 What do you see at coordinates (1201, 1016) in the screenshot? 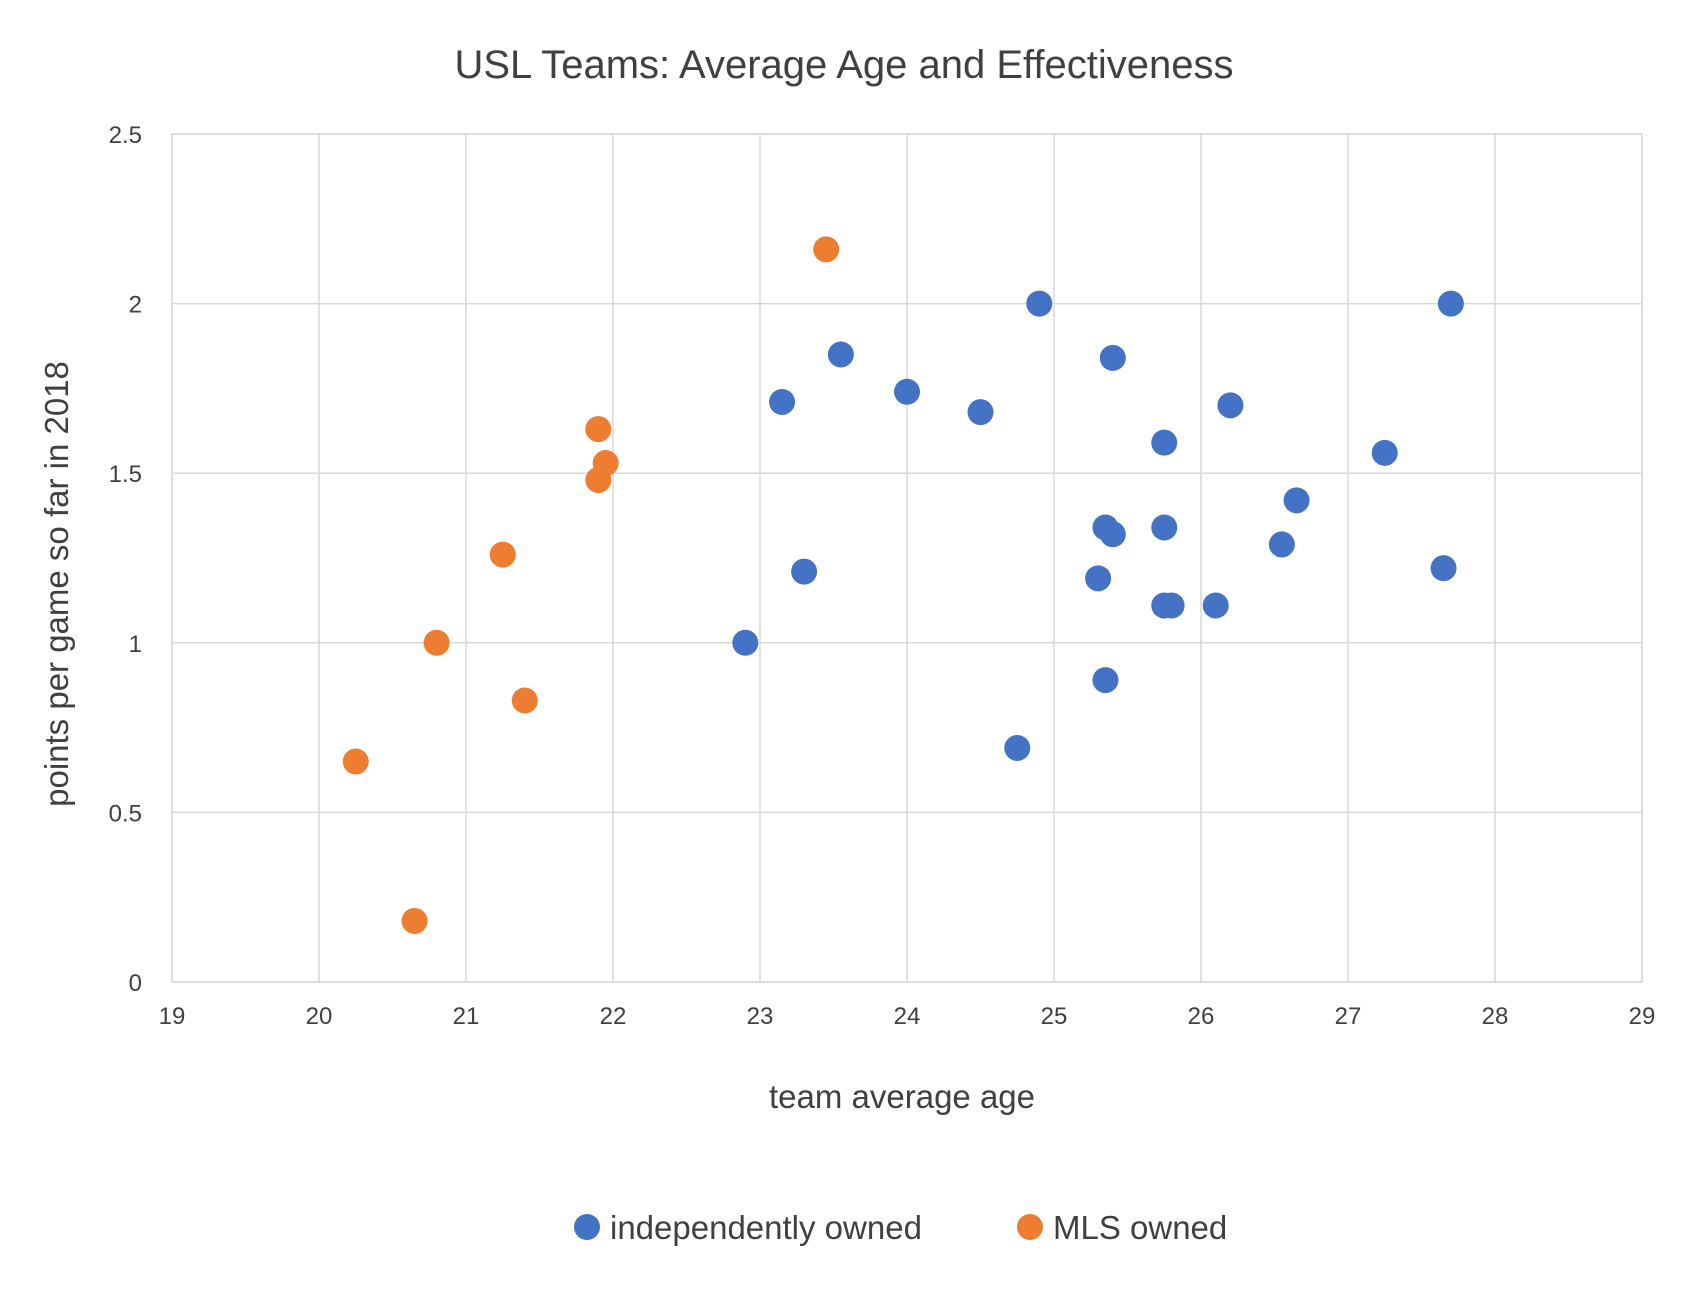
I see `x-tick-label: 26` at bounding box center [1201, 1016].